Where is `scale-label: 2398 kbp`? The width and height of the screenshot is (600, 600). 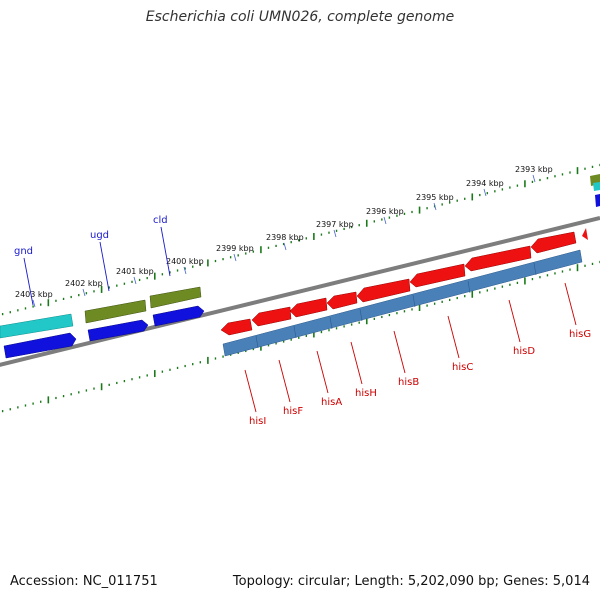 scale-label: 2398 kbp is located at coordinates (285, 237).